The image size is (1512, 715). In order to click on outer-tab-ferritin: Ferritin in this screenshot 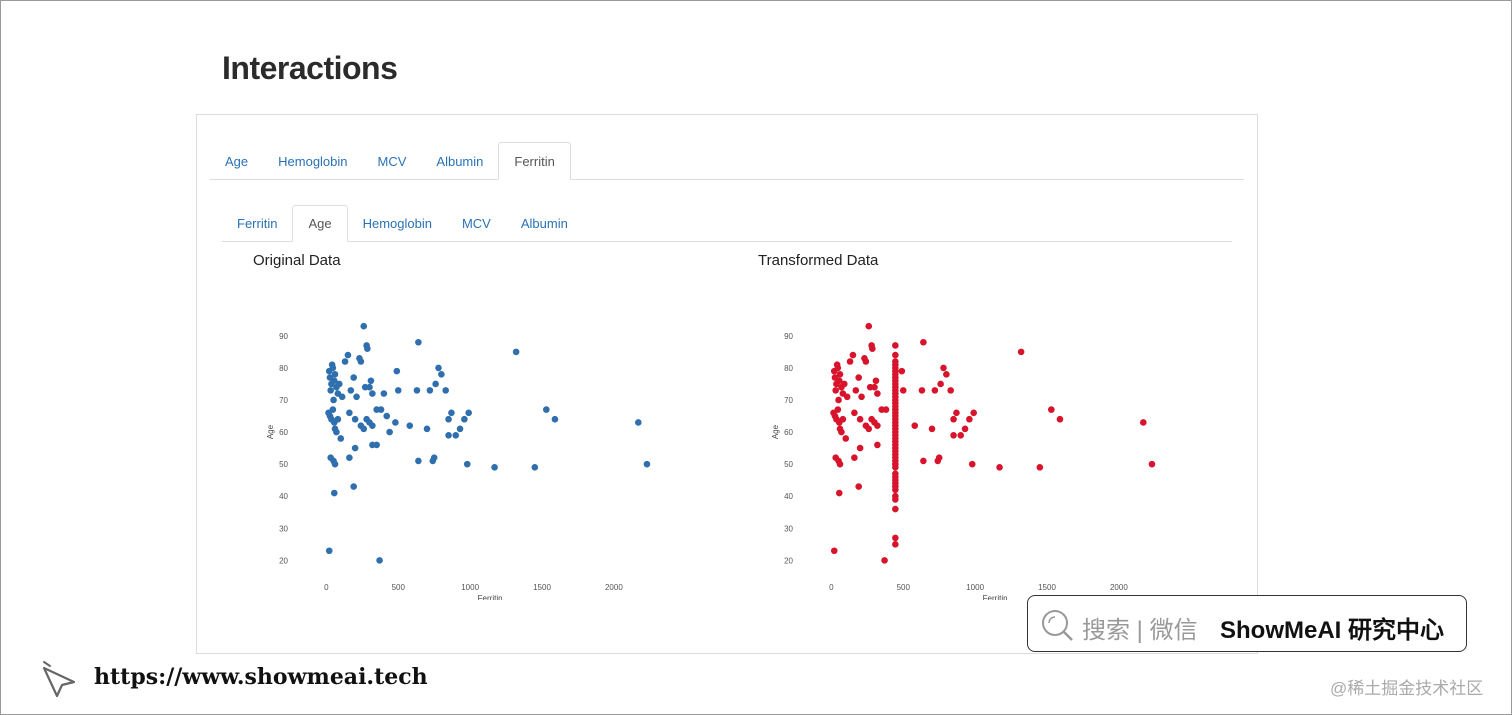, I will do `click(534, 161)`.